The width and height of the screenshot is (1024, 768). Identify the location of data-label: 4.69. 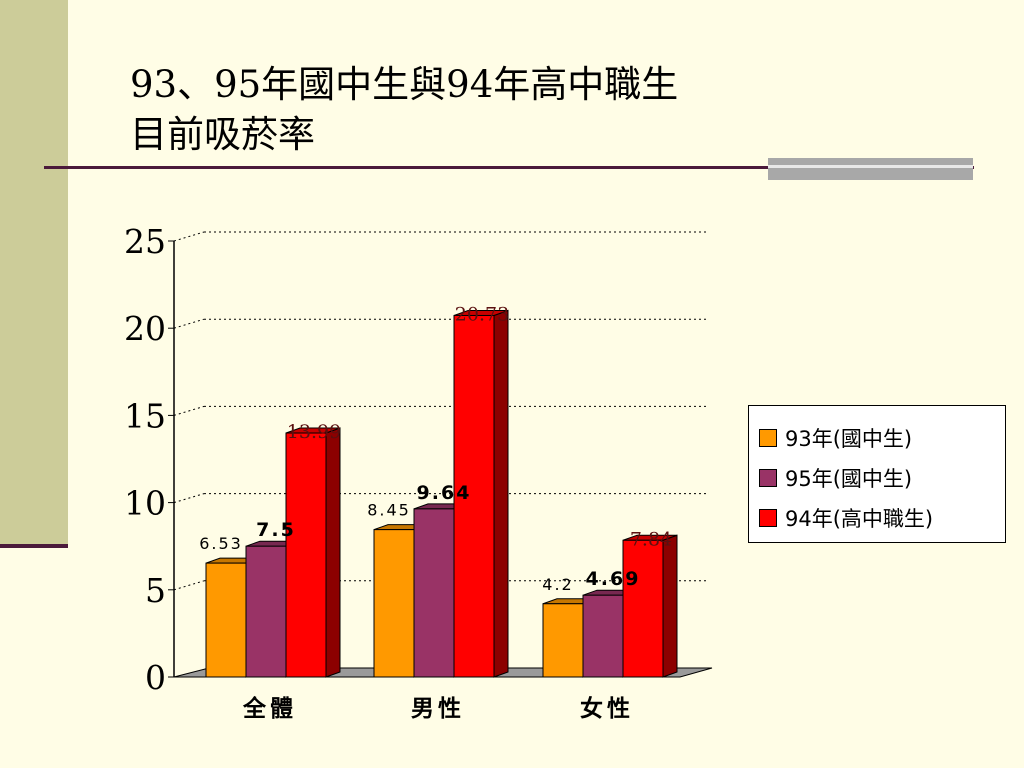
(613, 579).